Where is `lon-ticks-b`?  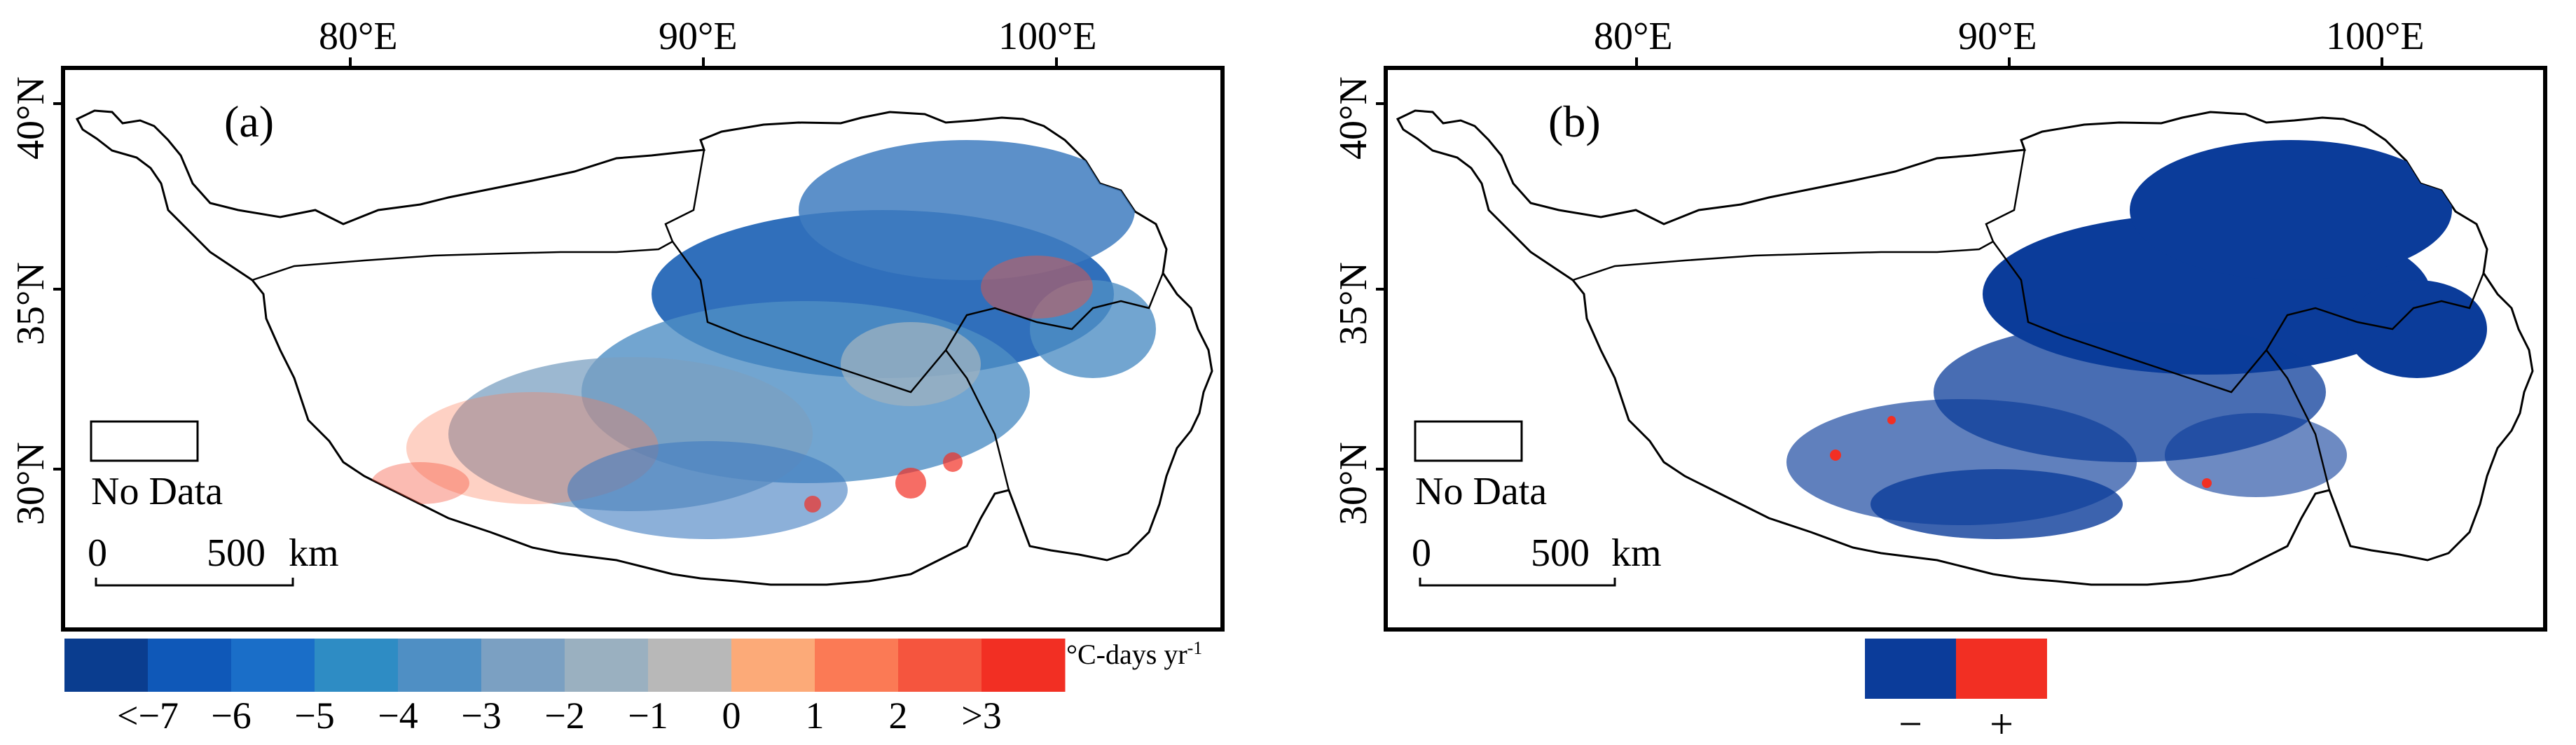
lon-ticks-b is located at coordinates (2009, 63).